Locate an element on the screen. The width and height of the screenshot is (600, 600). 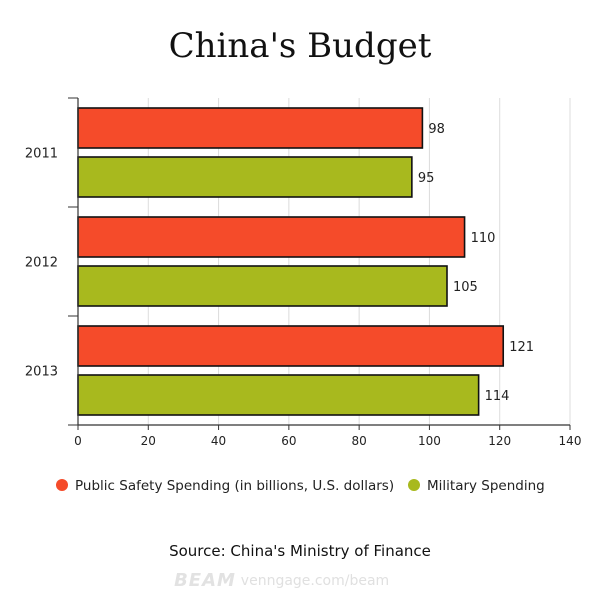
category-label-2012: 2012 is located at coordinates (41, 263).